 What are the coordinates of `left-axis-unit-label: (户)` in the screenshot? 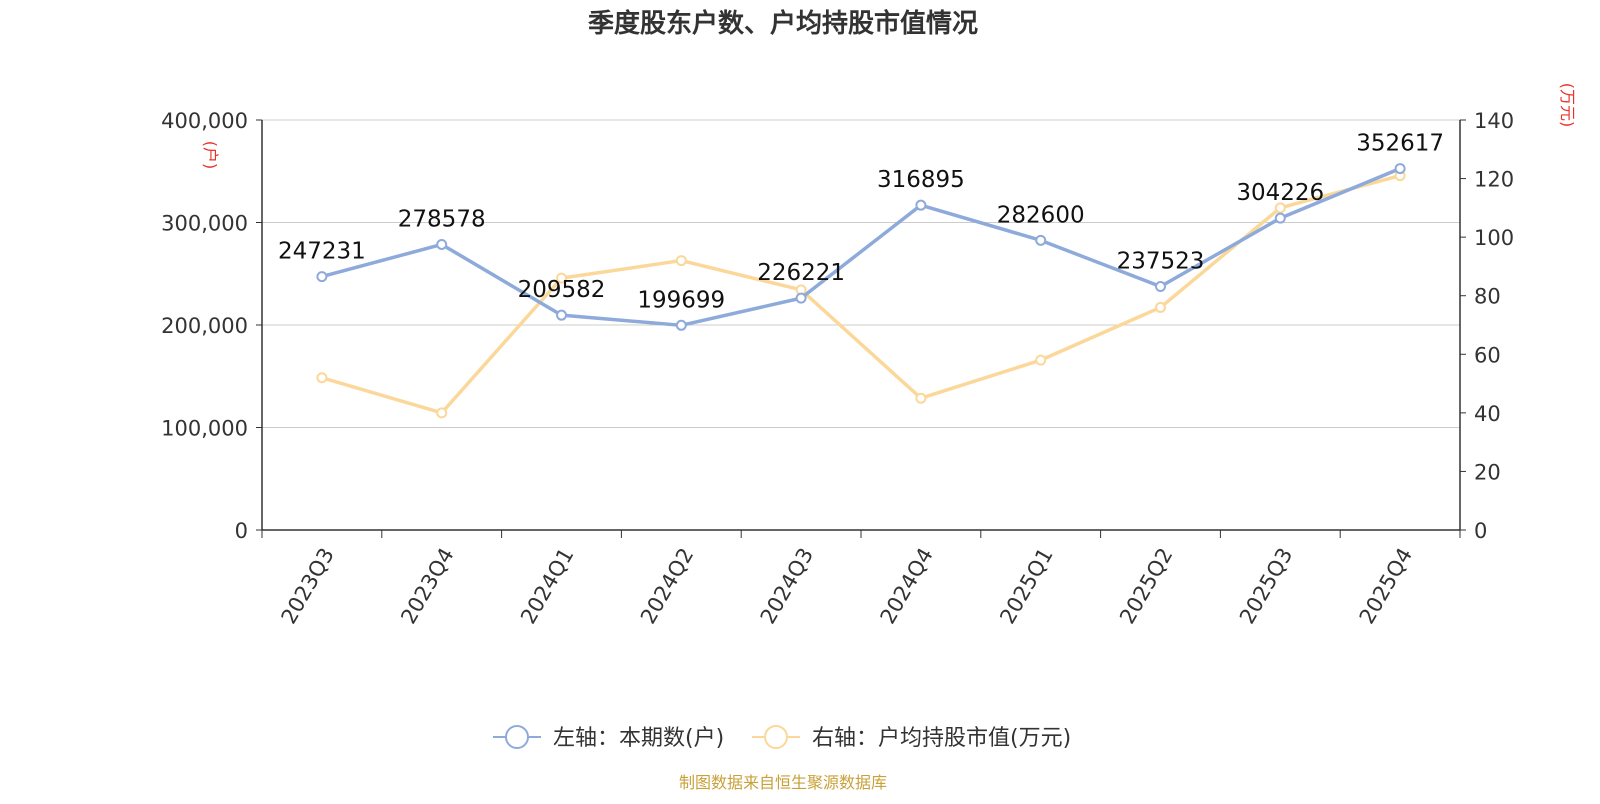 It's located at (210, 155).